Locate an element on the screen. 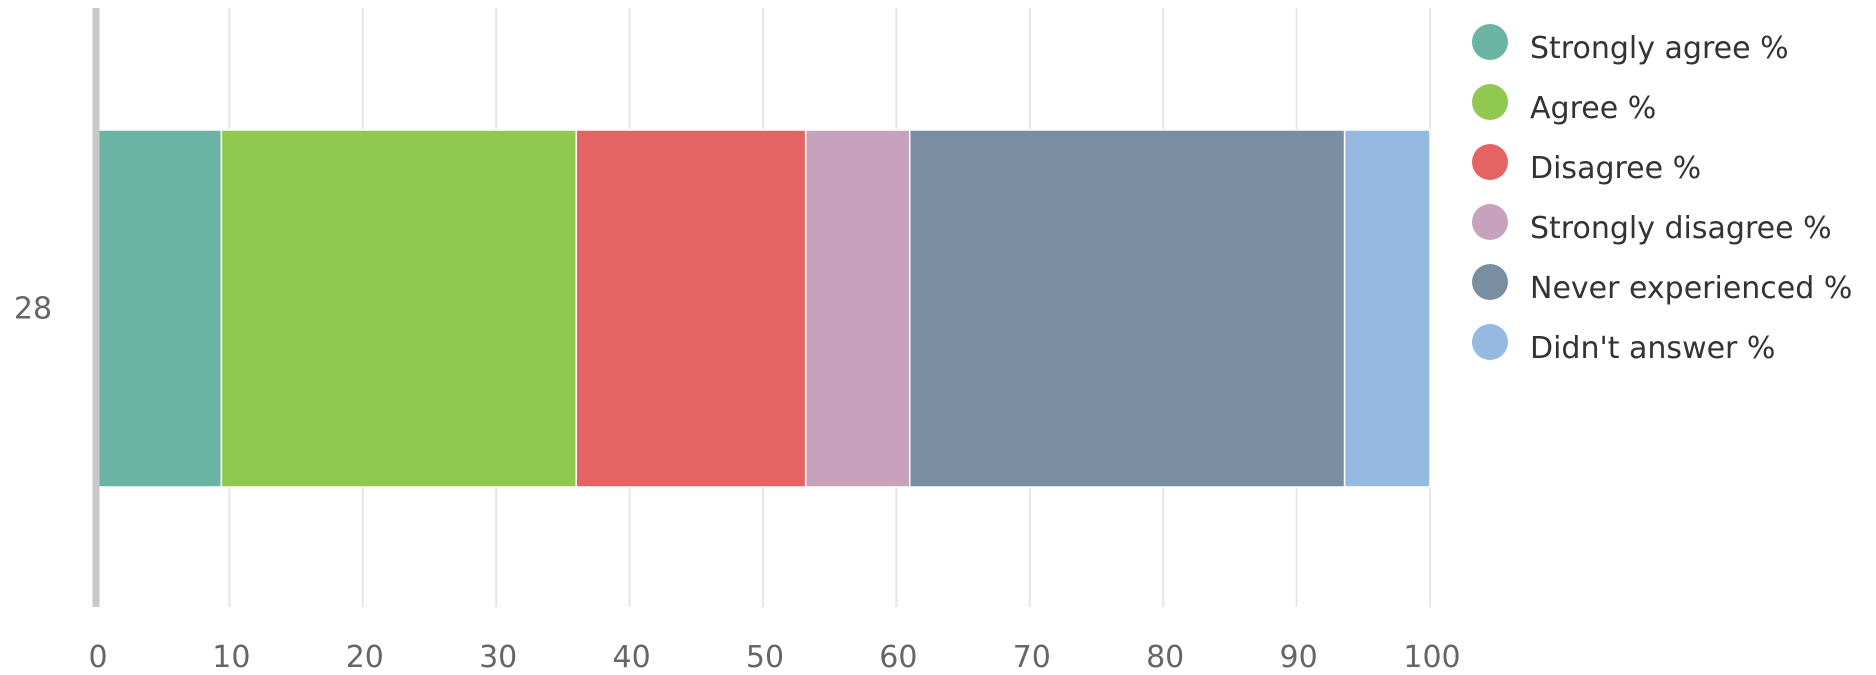 This screenshot has width=1876, height=675. x-tick-label: 0 is located at coordinates (97, 657).